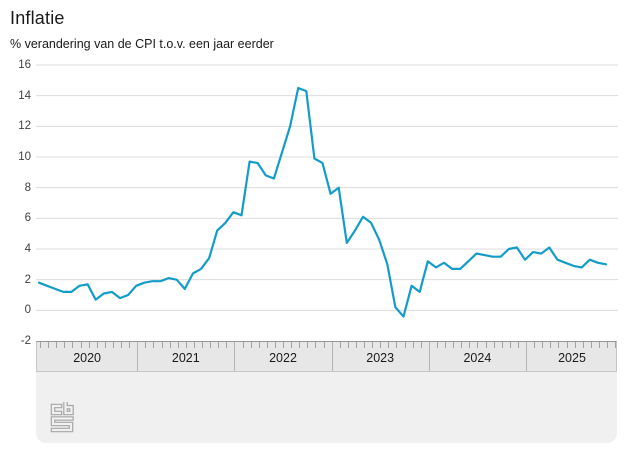 This screenshot has height=470, width=627. Describe the element at coordinates (27, 279) in the screenshot. I see `y-axis-tick-label: 2` at that location.